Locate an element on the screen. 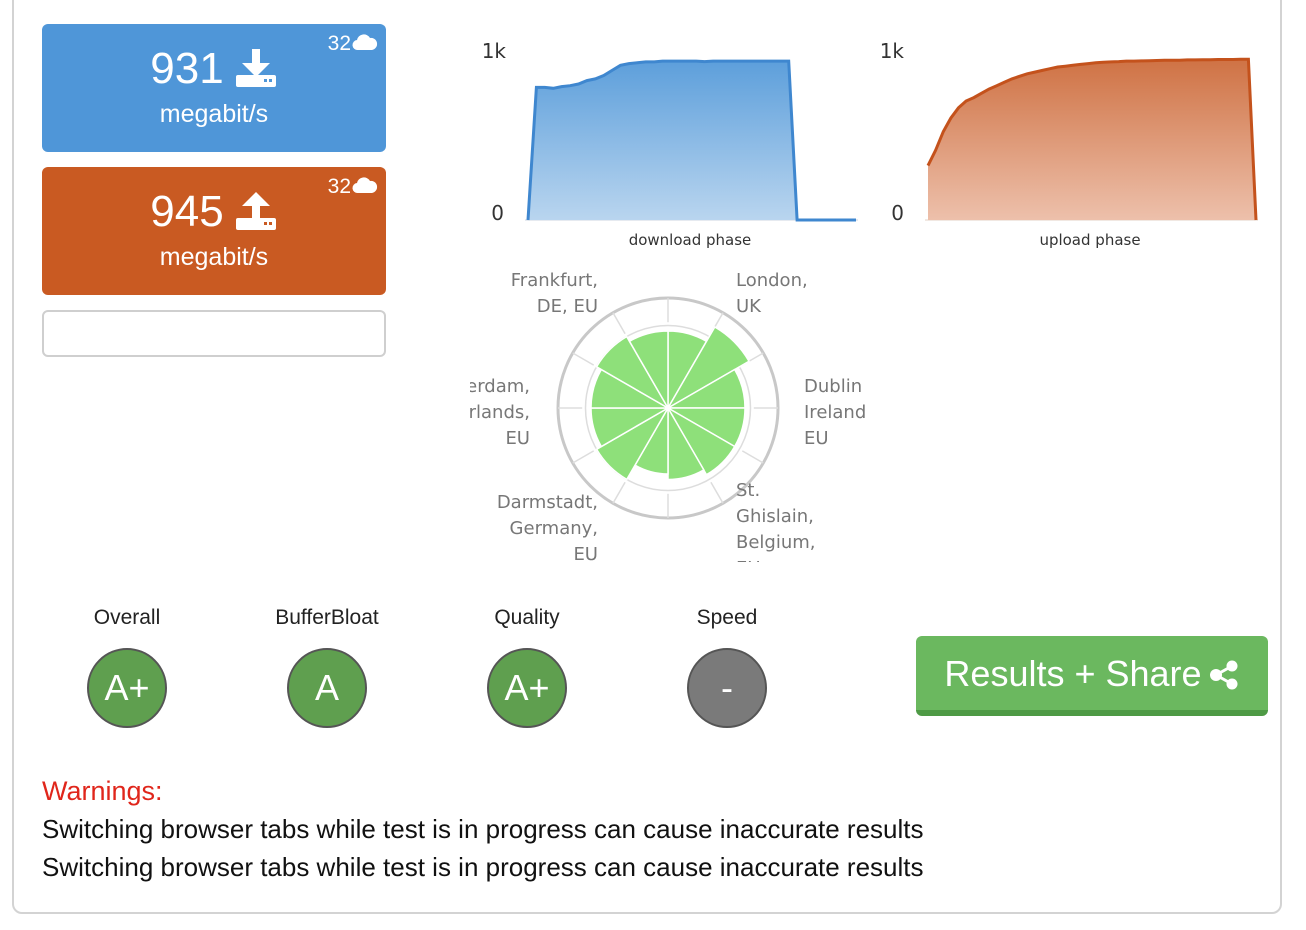  upload-connections-count: 32 is located at coordinates (339, 186).